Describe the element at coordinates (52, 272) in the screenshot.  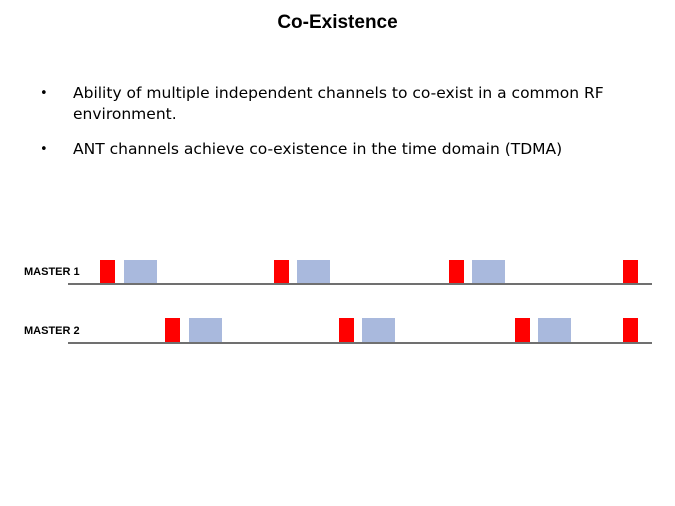
I see `master-1-label: MASTER 1` at that location.